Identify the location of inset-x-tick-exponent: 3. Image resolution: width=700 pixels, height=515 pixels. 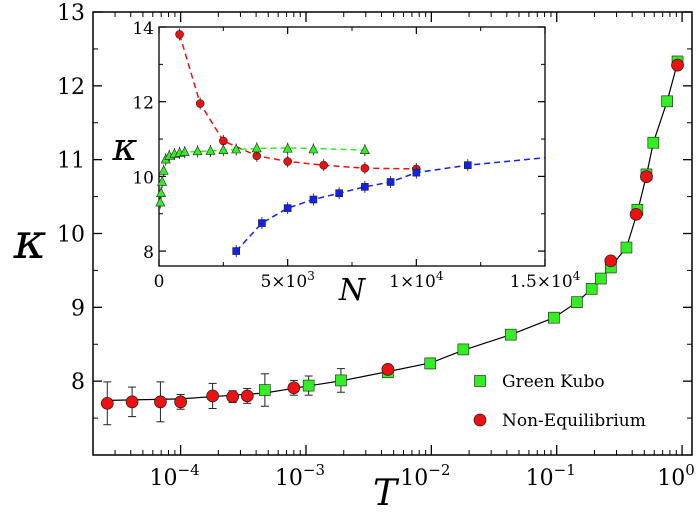
(311, 276).